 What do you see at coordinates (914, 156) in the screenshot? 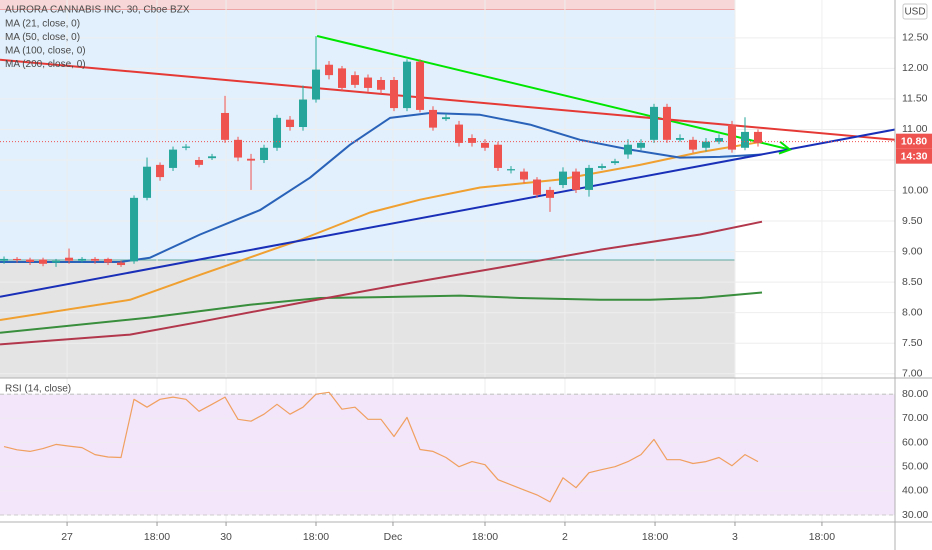
I see `countdown-box` at bounding box center [914, 156].